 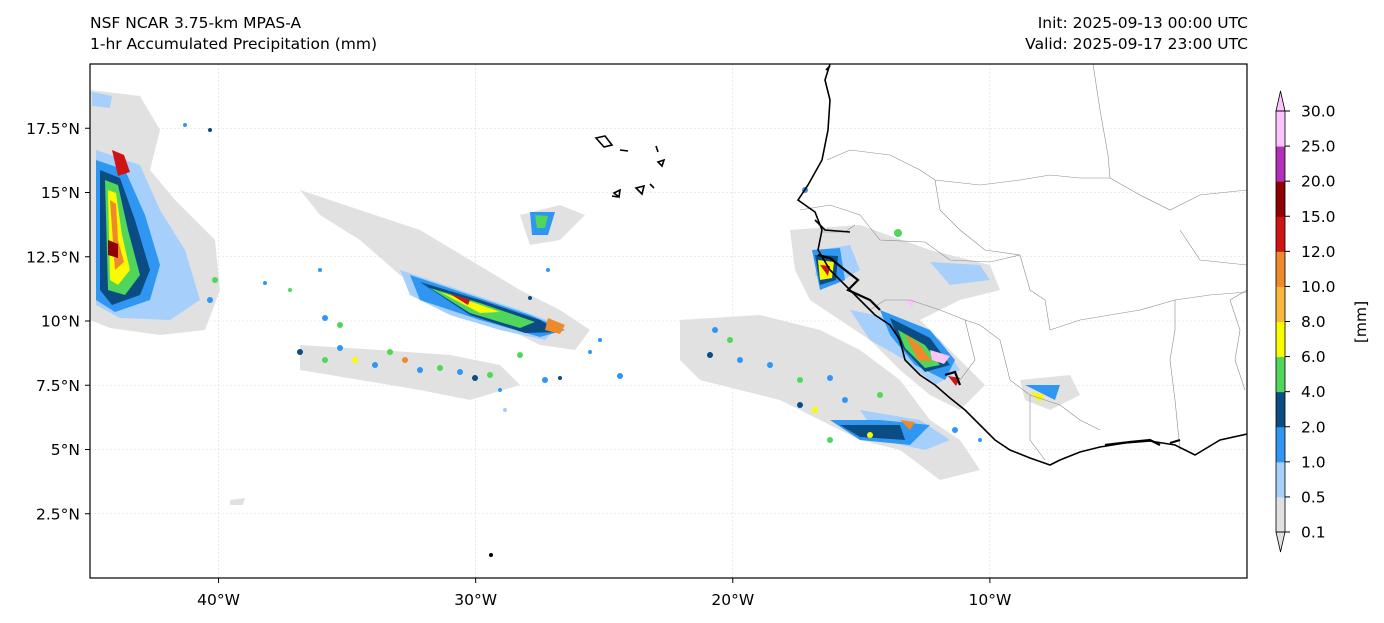 What do you see at coordinates (1313, 533) in the screenshot?
I see `colorbar-tick-label: 0.1` at bounding box center [1313, 533].